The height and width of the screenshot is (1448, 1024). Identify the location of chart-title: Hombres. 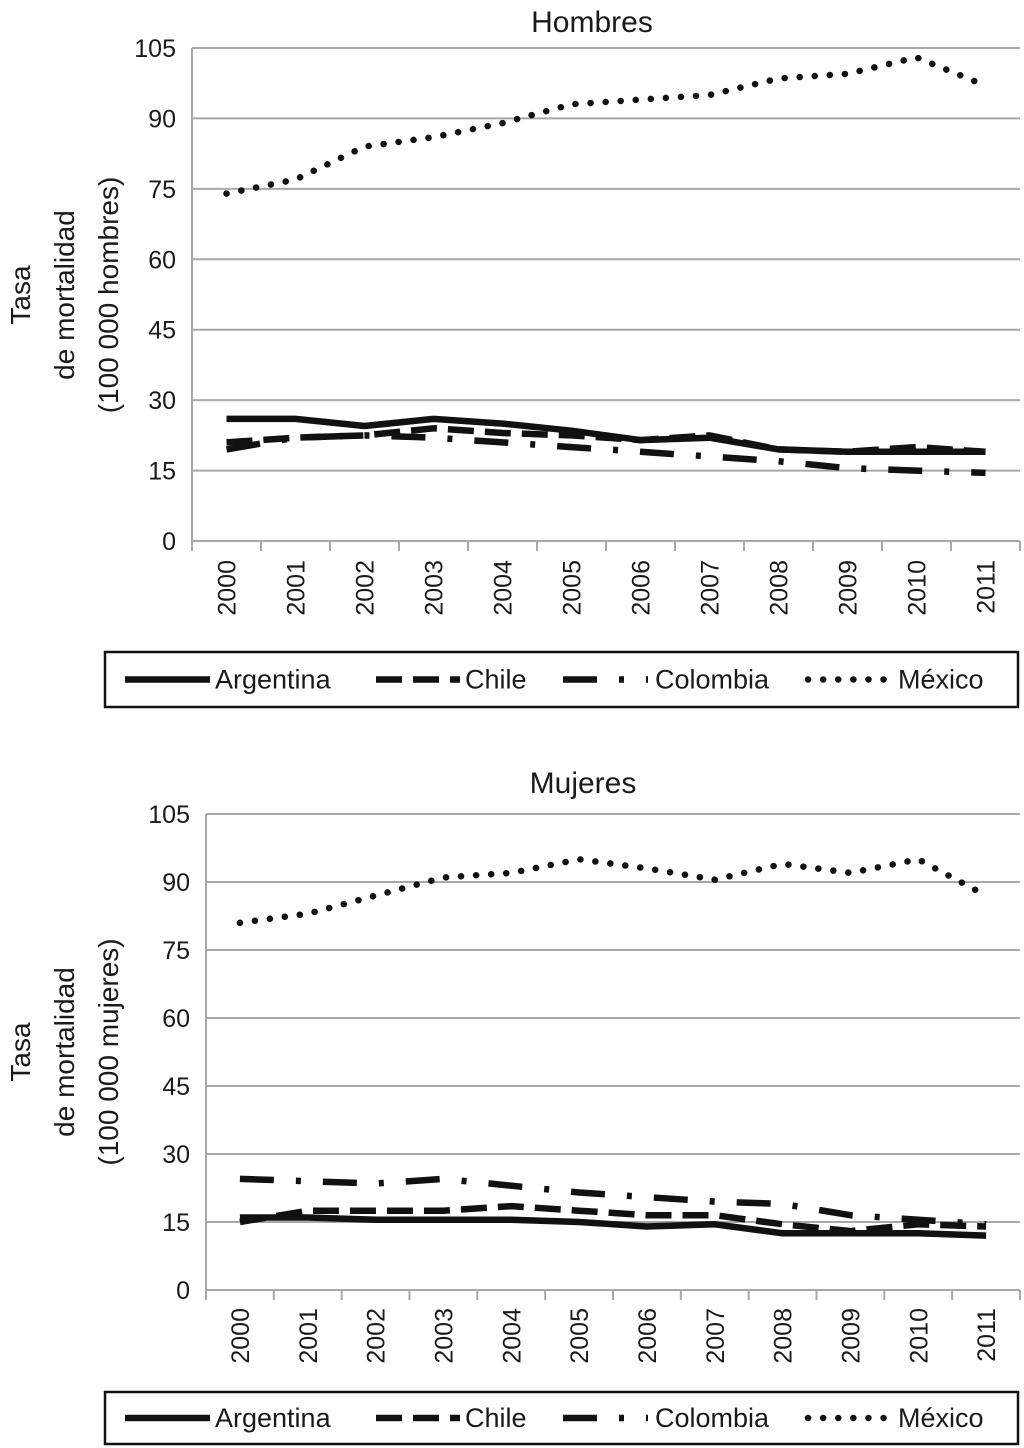
(592, 22).